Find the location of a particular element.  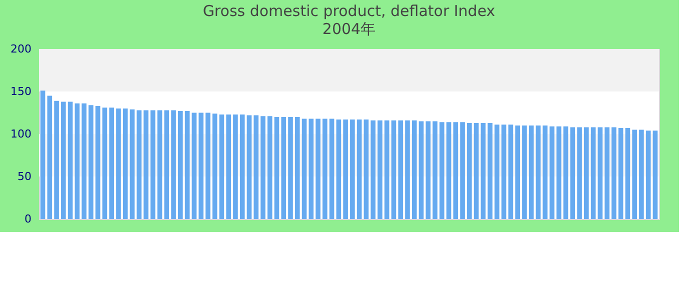

y-tick-label: 50 is located at coordinates (25, 176).